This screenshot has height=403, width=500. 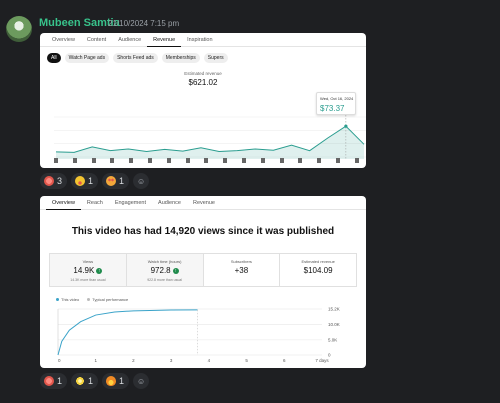 What do you see at coordinates (133, 360) in the screenshot?
I see `x-tick-label: 2` at bounding box center [133, 360].